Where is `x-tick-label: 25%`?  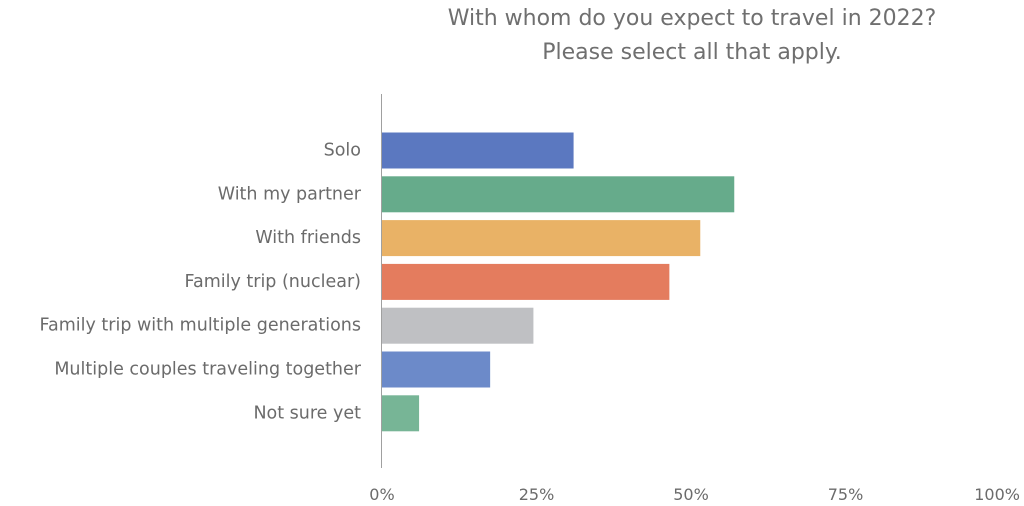 x-tick-label: 25% is located at coordinates (537, 494).